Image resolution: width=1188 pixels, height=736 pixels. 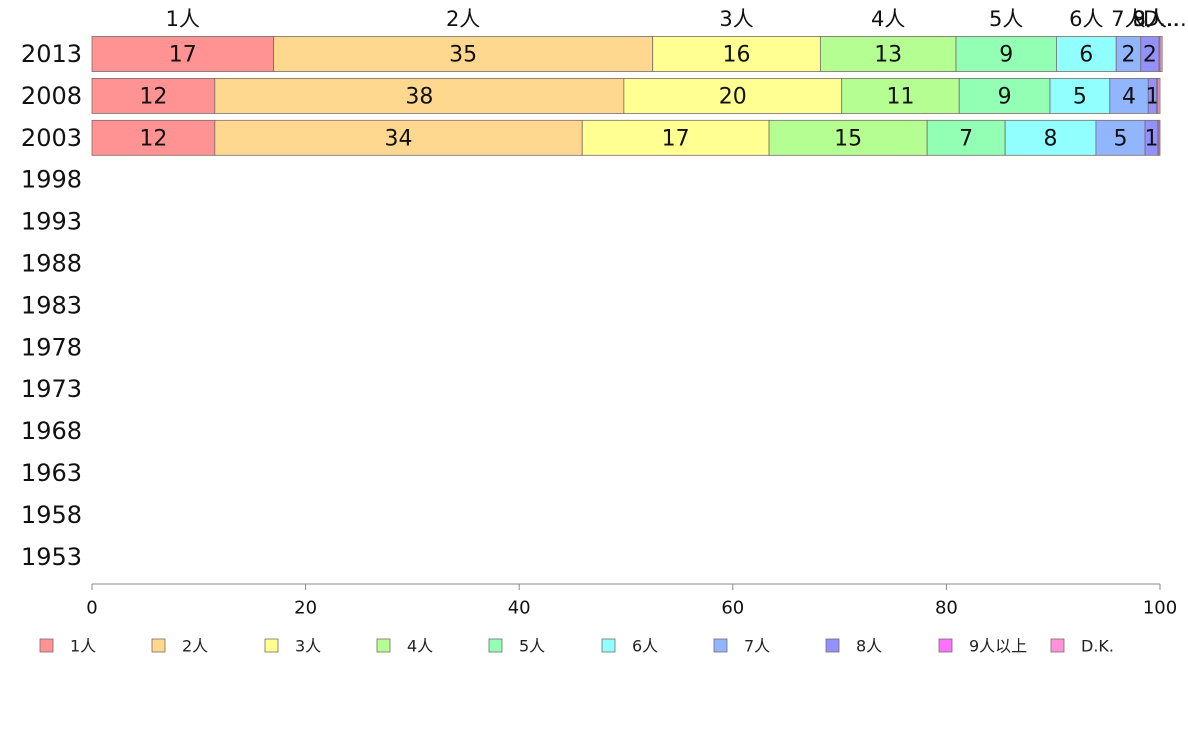 I want to click on data-label: 8, so click(x=1051, y=138).